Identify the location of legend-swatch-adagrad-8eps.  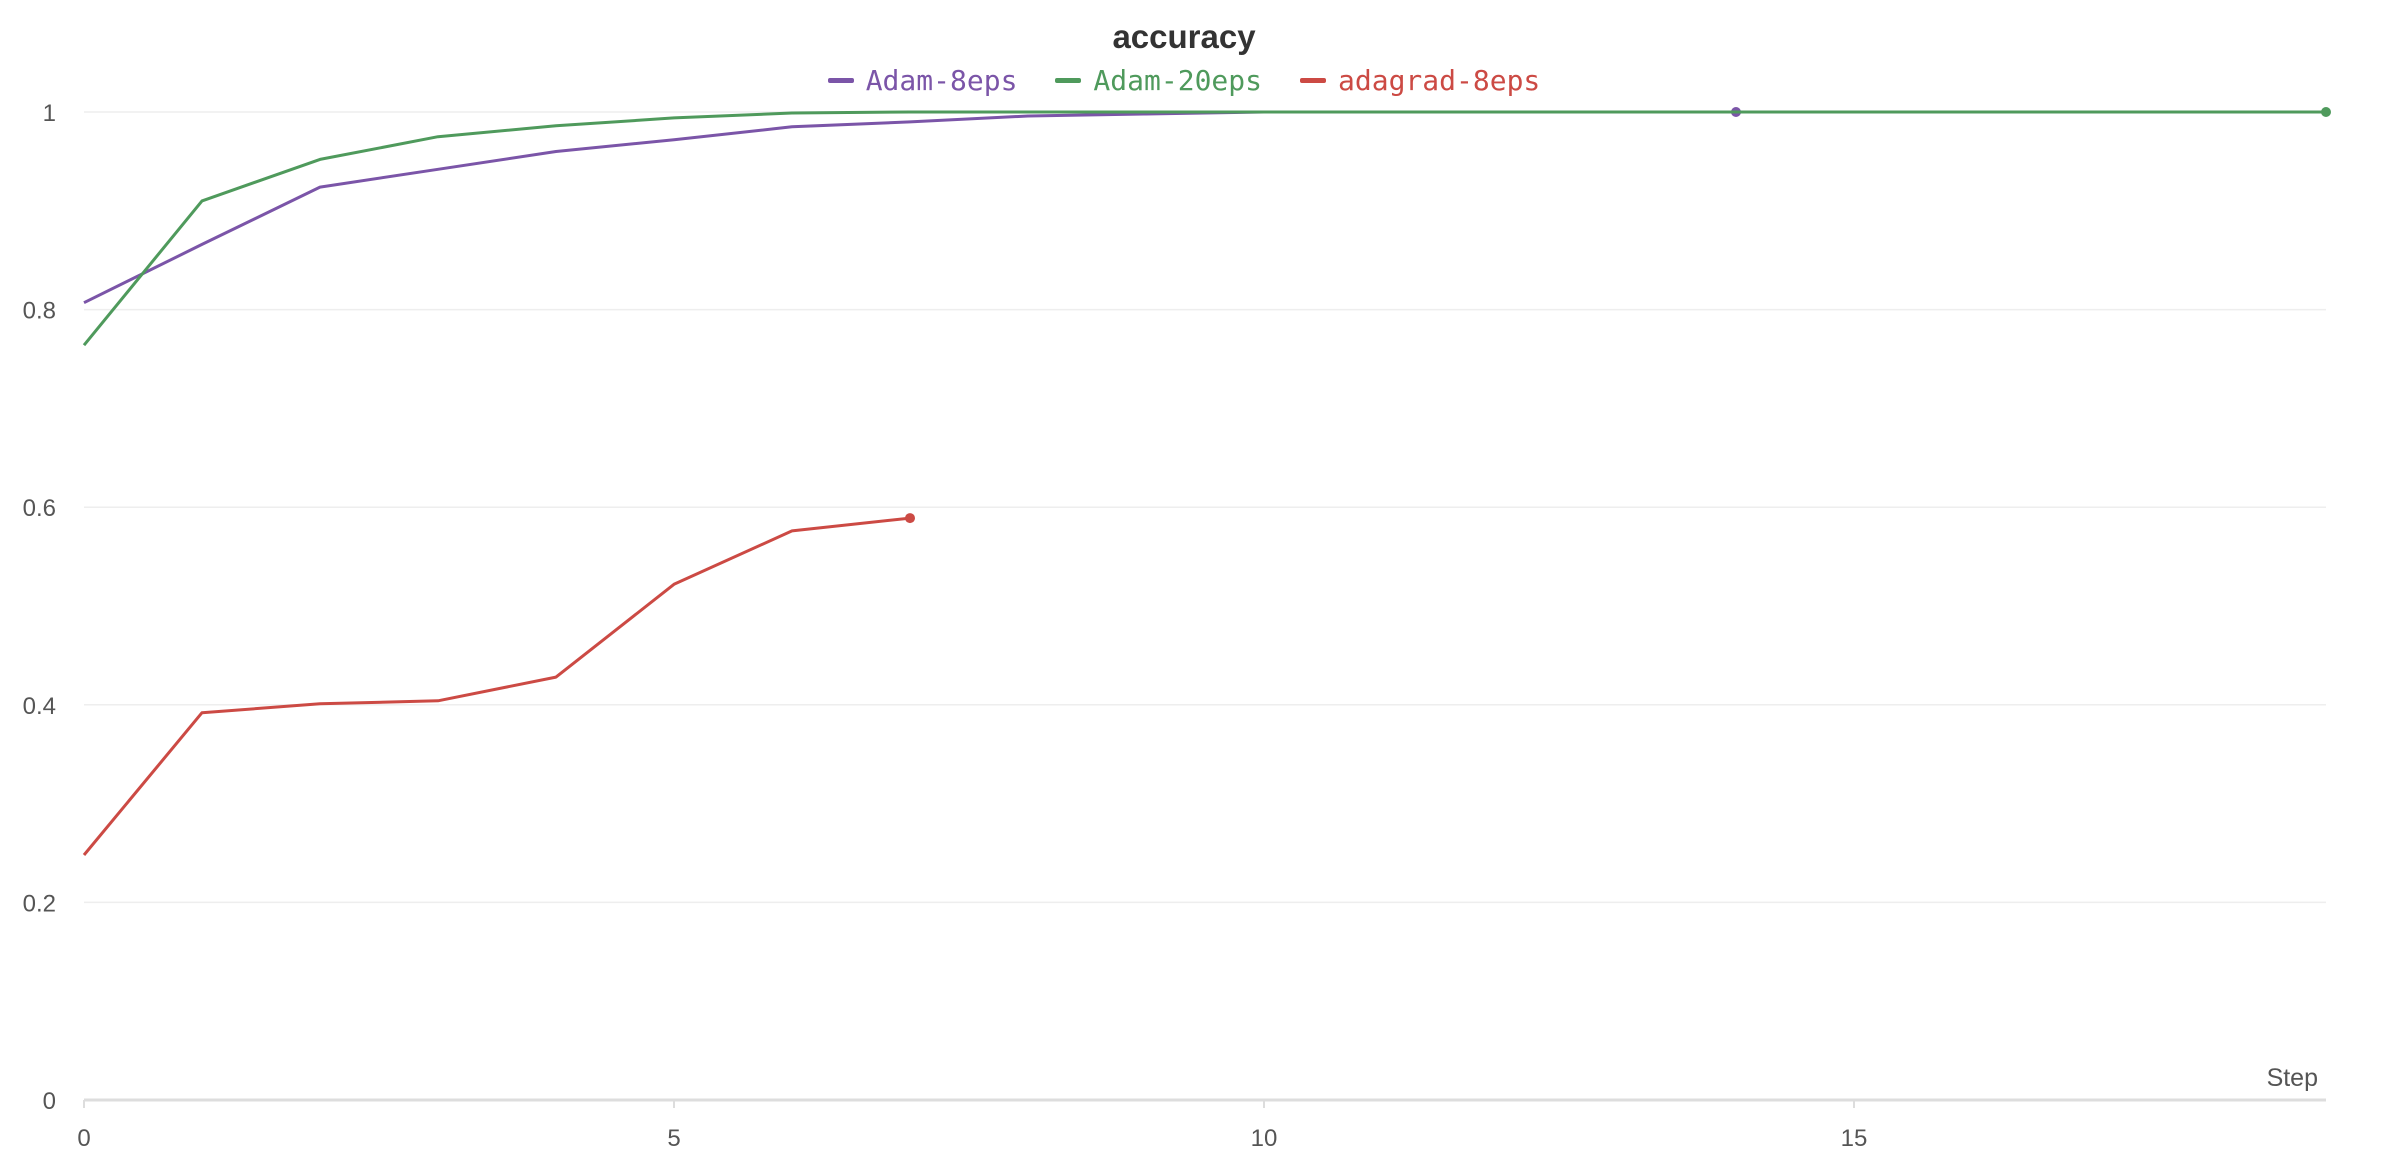
(1313, 80).